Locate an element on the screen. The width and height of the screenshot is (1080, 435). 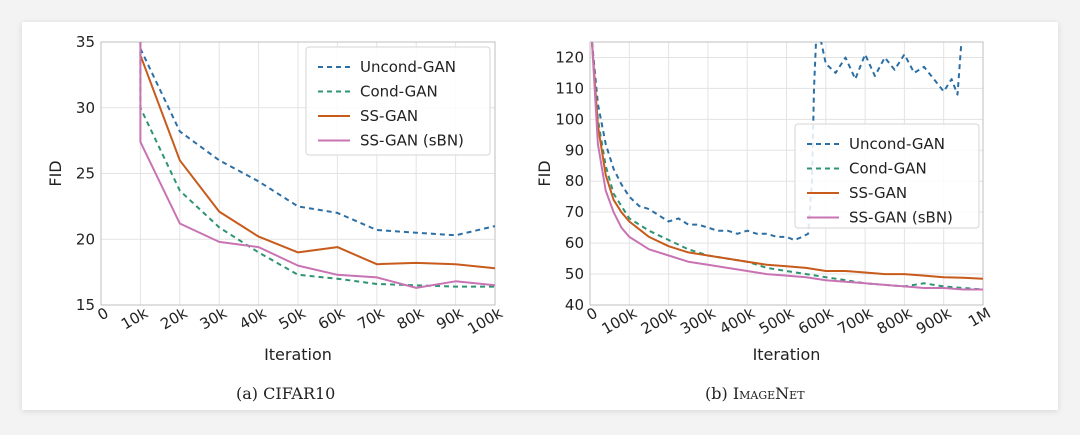
x-tick-label: 500k is located at coordinates (777, 321).